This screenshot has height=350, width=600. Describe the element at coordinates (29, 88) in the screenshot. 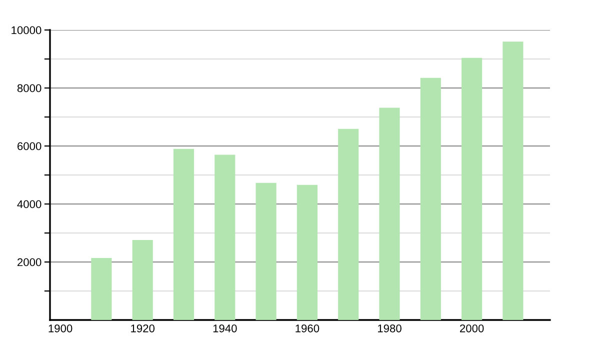

I see `y-tick-label: 8000` at that location.